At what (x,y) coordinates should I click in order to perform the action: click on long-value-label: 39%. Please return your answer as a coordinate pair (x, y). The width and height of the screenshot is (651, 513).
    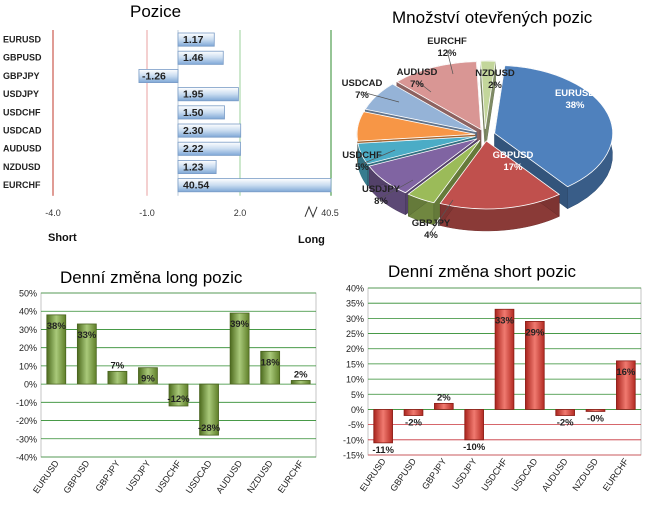
    Looking at the image, I should click on (240, 324).